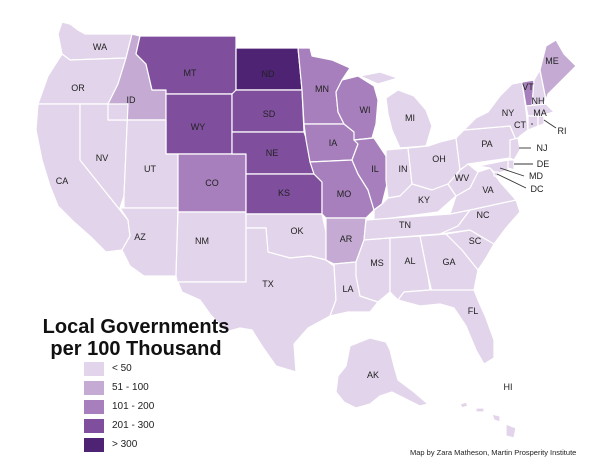  I want to click on label-ak: AK, so click(373, 375).